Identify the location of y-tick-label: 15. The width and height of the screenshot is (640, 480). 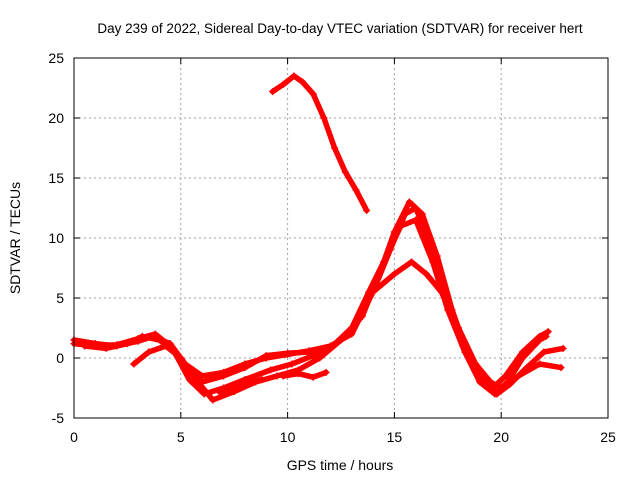
(56, 178).